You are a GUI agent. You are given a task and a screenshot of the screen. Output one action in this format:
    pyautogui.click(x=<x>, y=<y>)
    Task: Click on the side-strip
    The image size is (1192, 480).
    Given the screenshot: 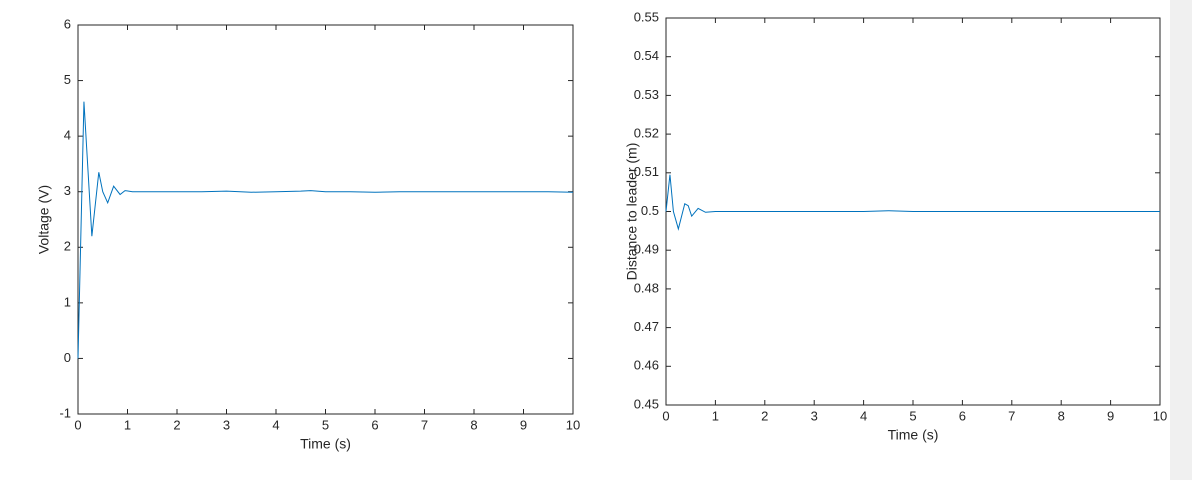 What is the action you would take?
    pyautogui.click(x=1181, y=240)
    